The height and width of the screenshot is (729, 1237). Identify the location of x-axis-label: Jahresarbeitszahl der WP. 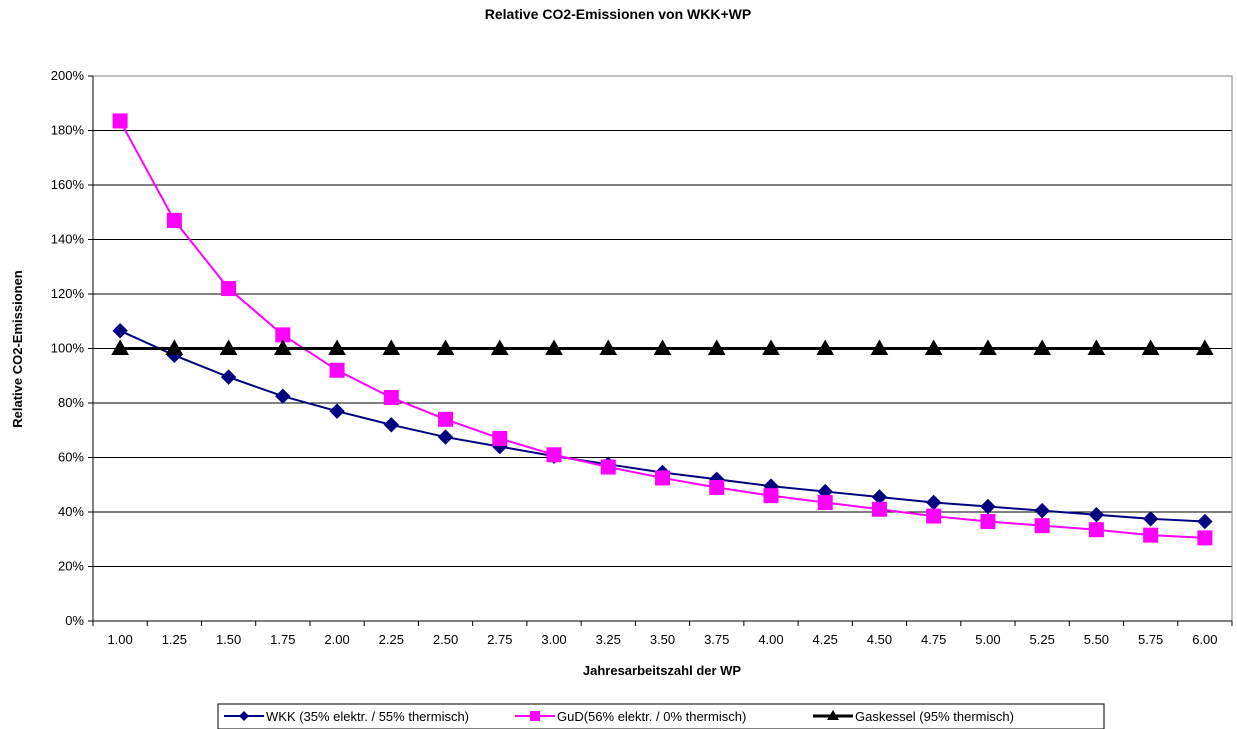
(662, 670).